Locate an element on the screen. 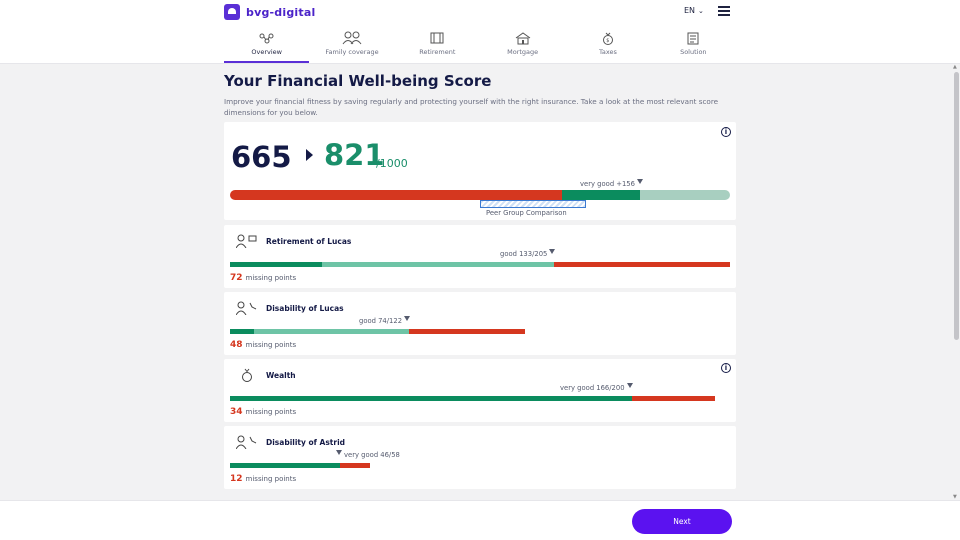 The image size is (960, 540). tab-overview: Overview is located at coordinates (267, 47).